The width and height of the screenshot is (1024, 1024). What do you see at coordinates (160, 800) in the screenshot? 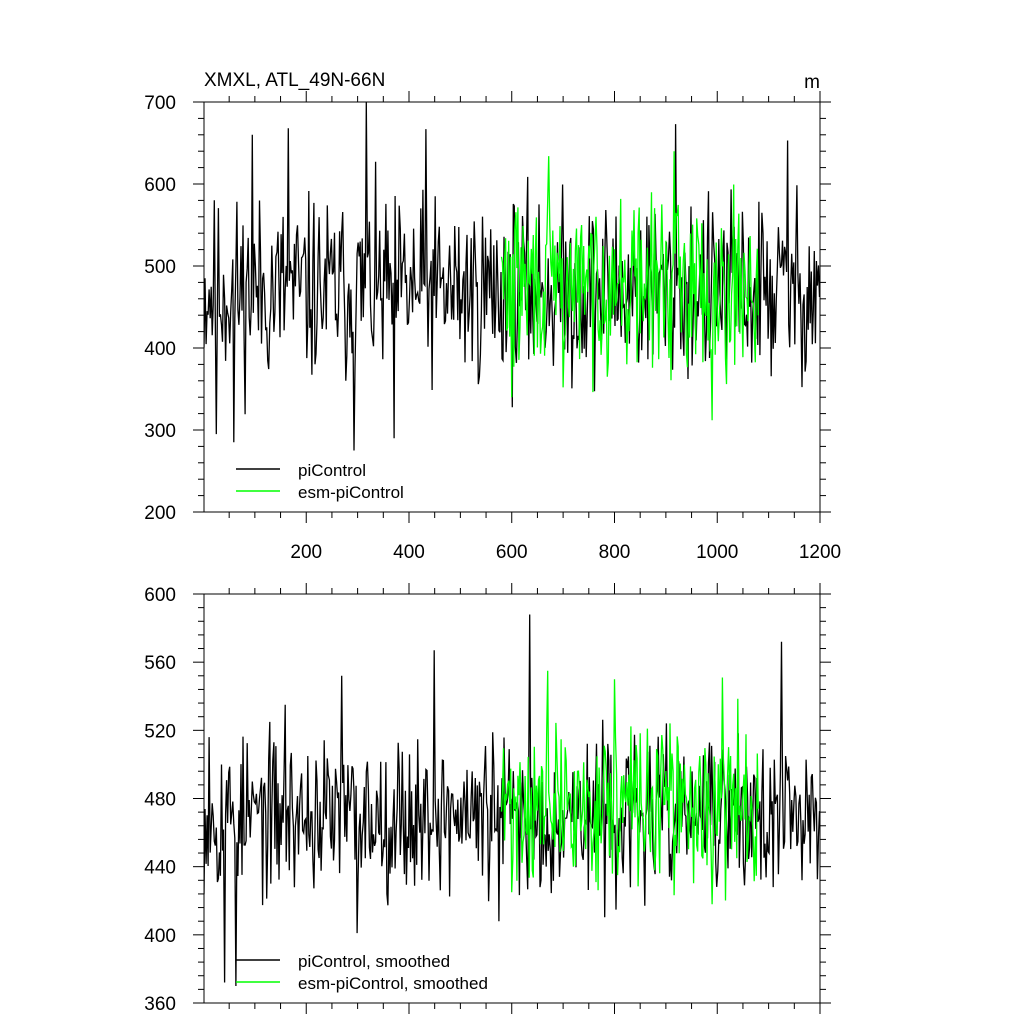
I see `y-tick-label: 480` at bounding box center [160, 800].